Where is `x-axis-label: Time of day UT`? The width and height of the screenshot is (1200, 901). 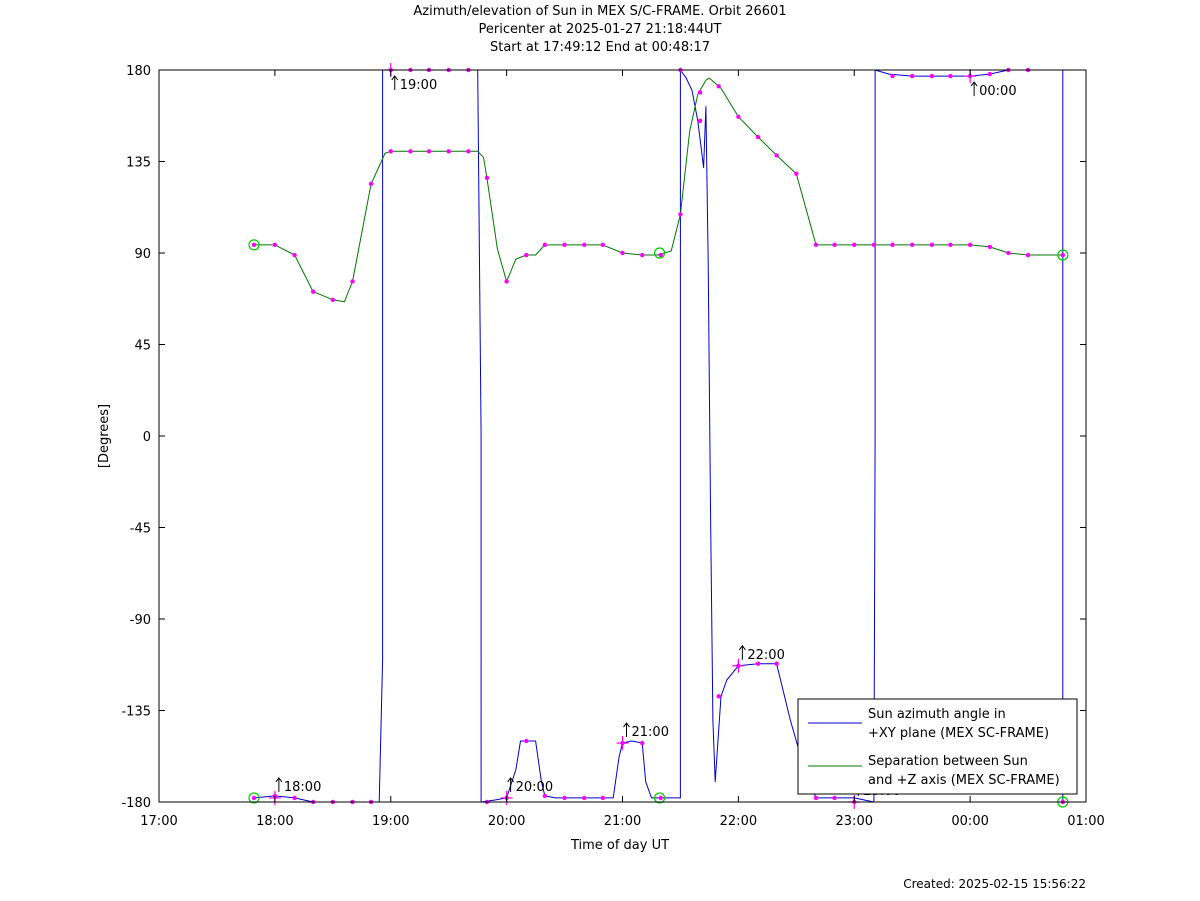
x-axis-label: Time of day UT is located at coordinates (619, 845).